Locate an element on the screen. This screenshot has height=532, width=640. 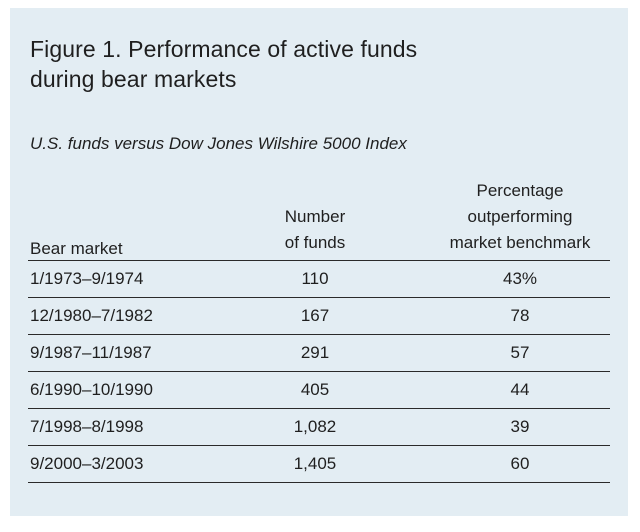
cell-bear-market: 9/1987–11/1987 is located at coordinates (91, 352).